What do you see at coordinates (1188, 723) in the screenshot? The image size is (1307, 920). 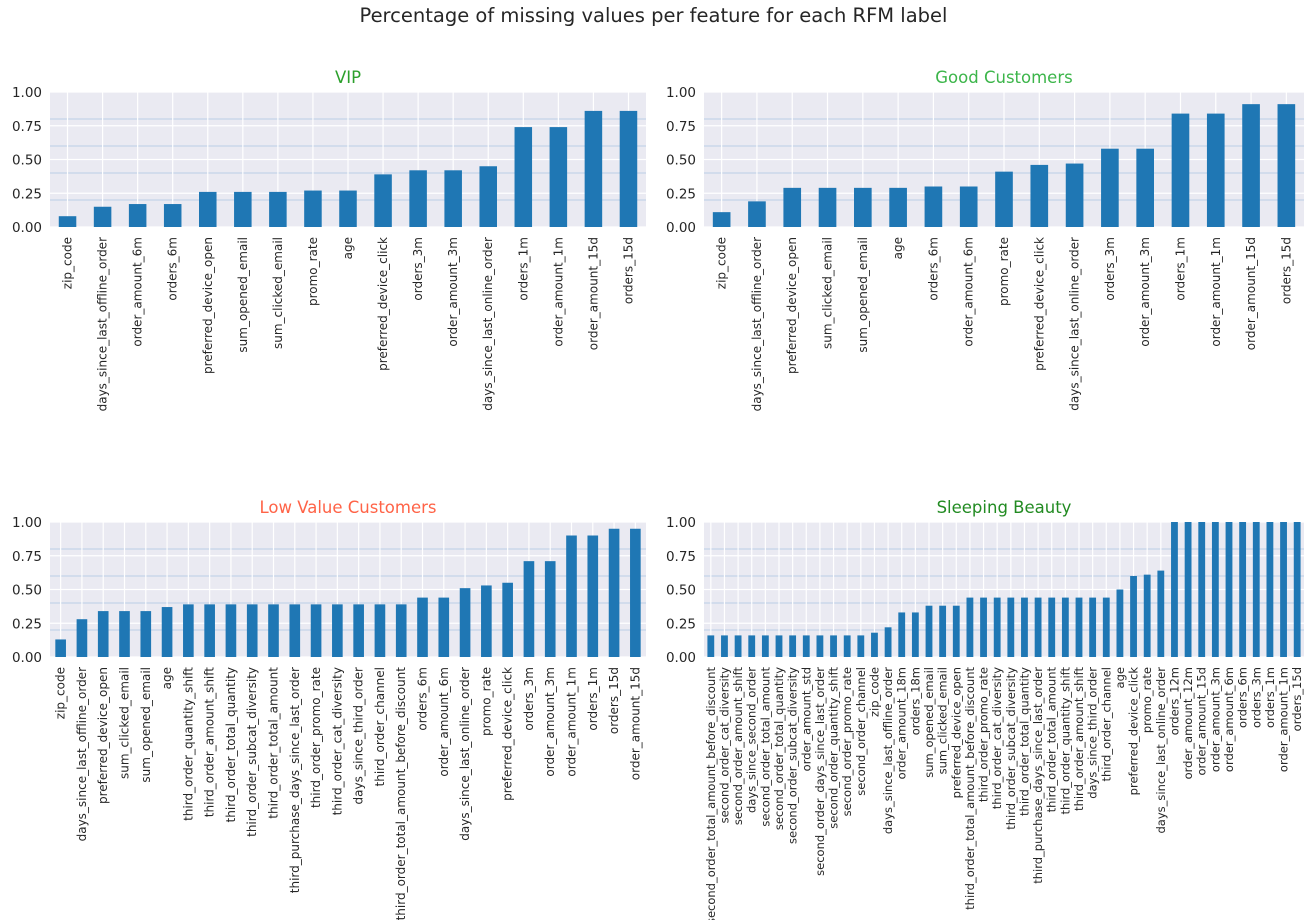 I see `x-tick-label: order_amount_12m` at bounding box center [1188, 723].